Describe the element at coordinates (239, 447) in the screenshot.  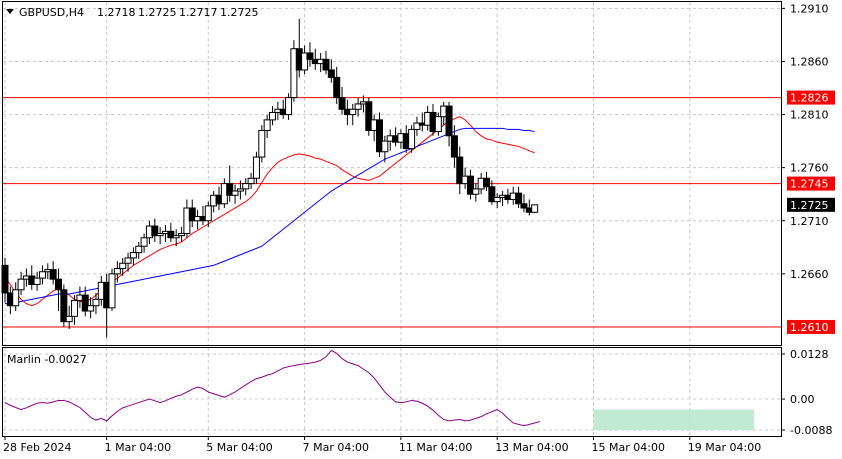
I see `time-tick-label: 5 Mar 04:00` at that location.